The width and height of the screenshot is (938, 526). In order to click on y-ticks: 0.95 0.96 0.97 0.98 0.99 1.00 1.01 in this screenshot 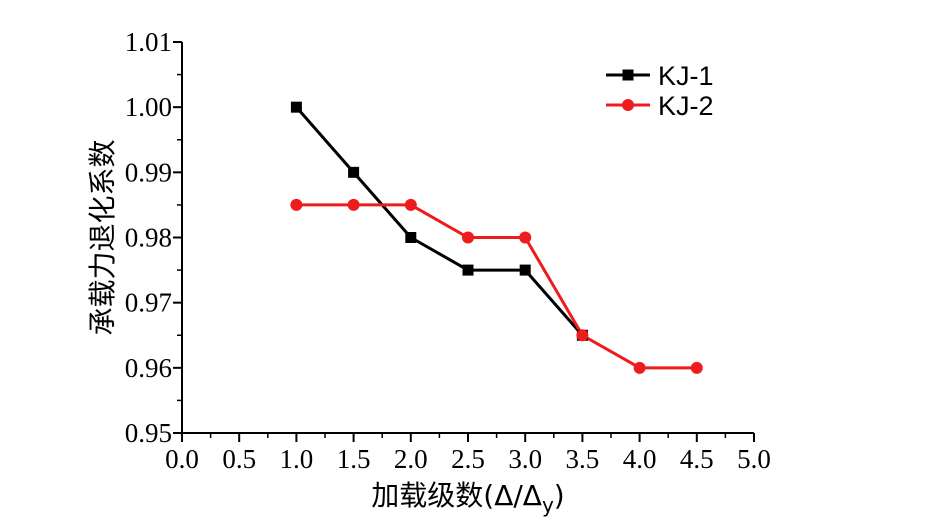, I will do `click(153, 237)`.